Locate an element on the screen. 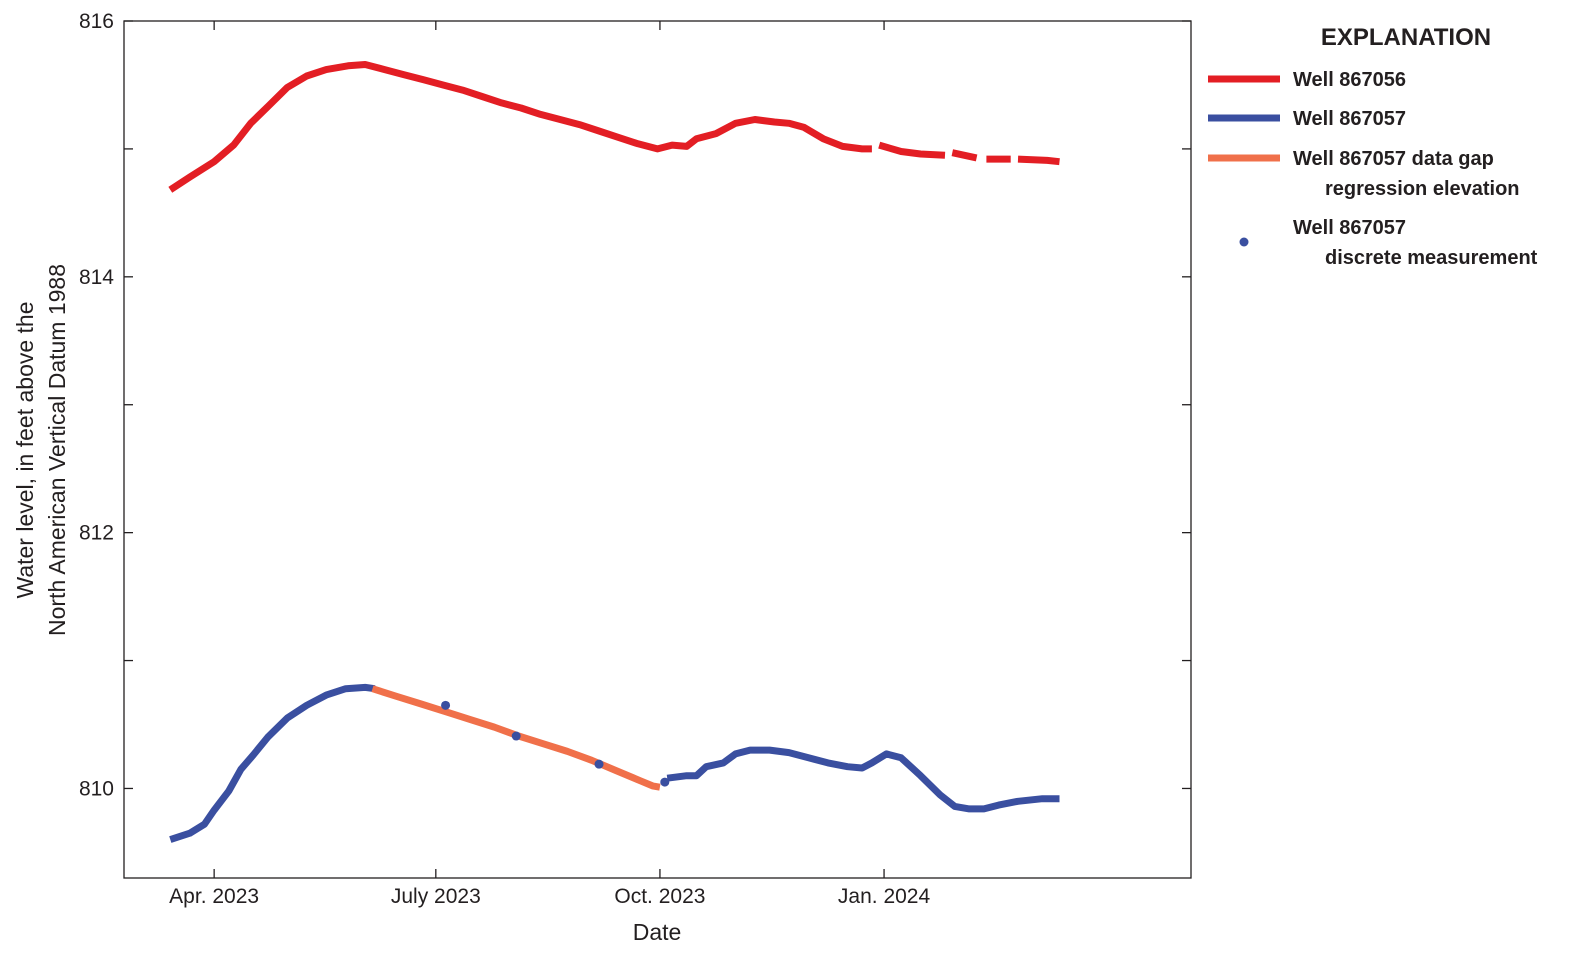  y-axis-title-line-2: North American Vertical Datum 1988 is located at coordinates (57, 450).